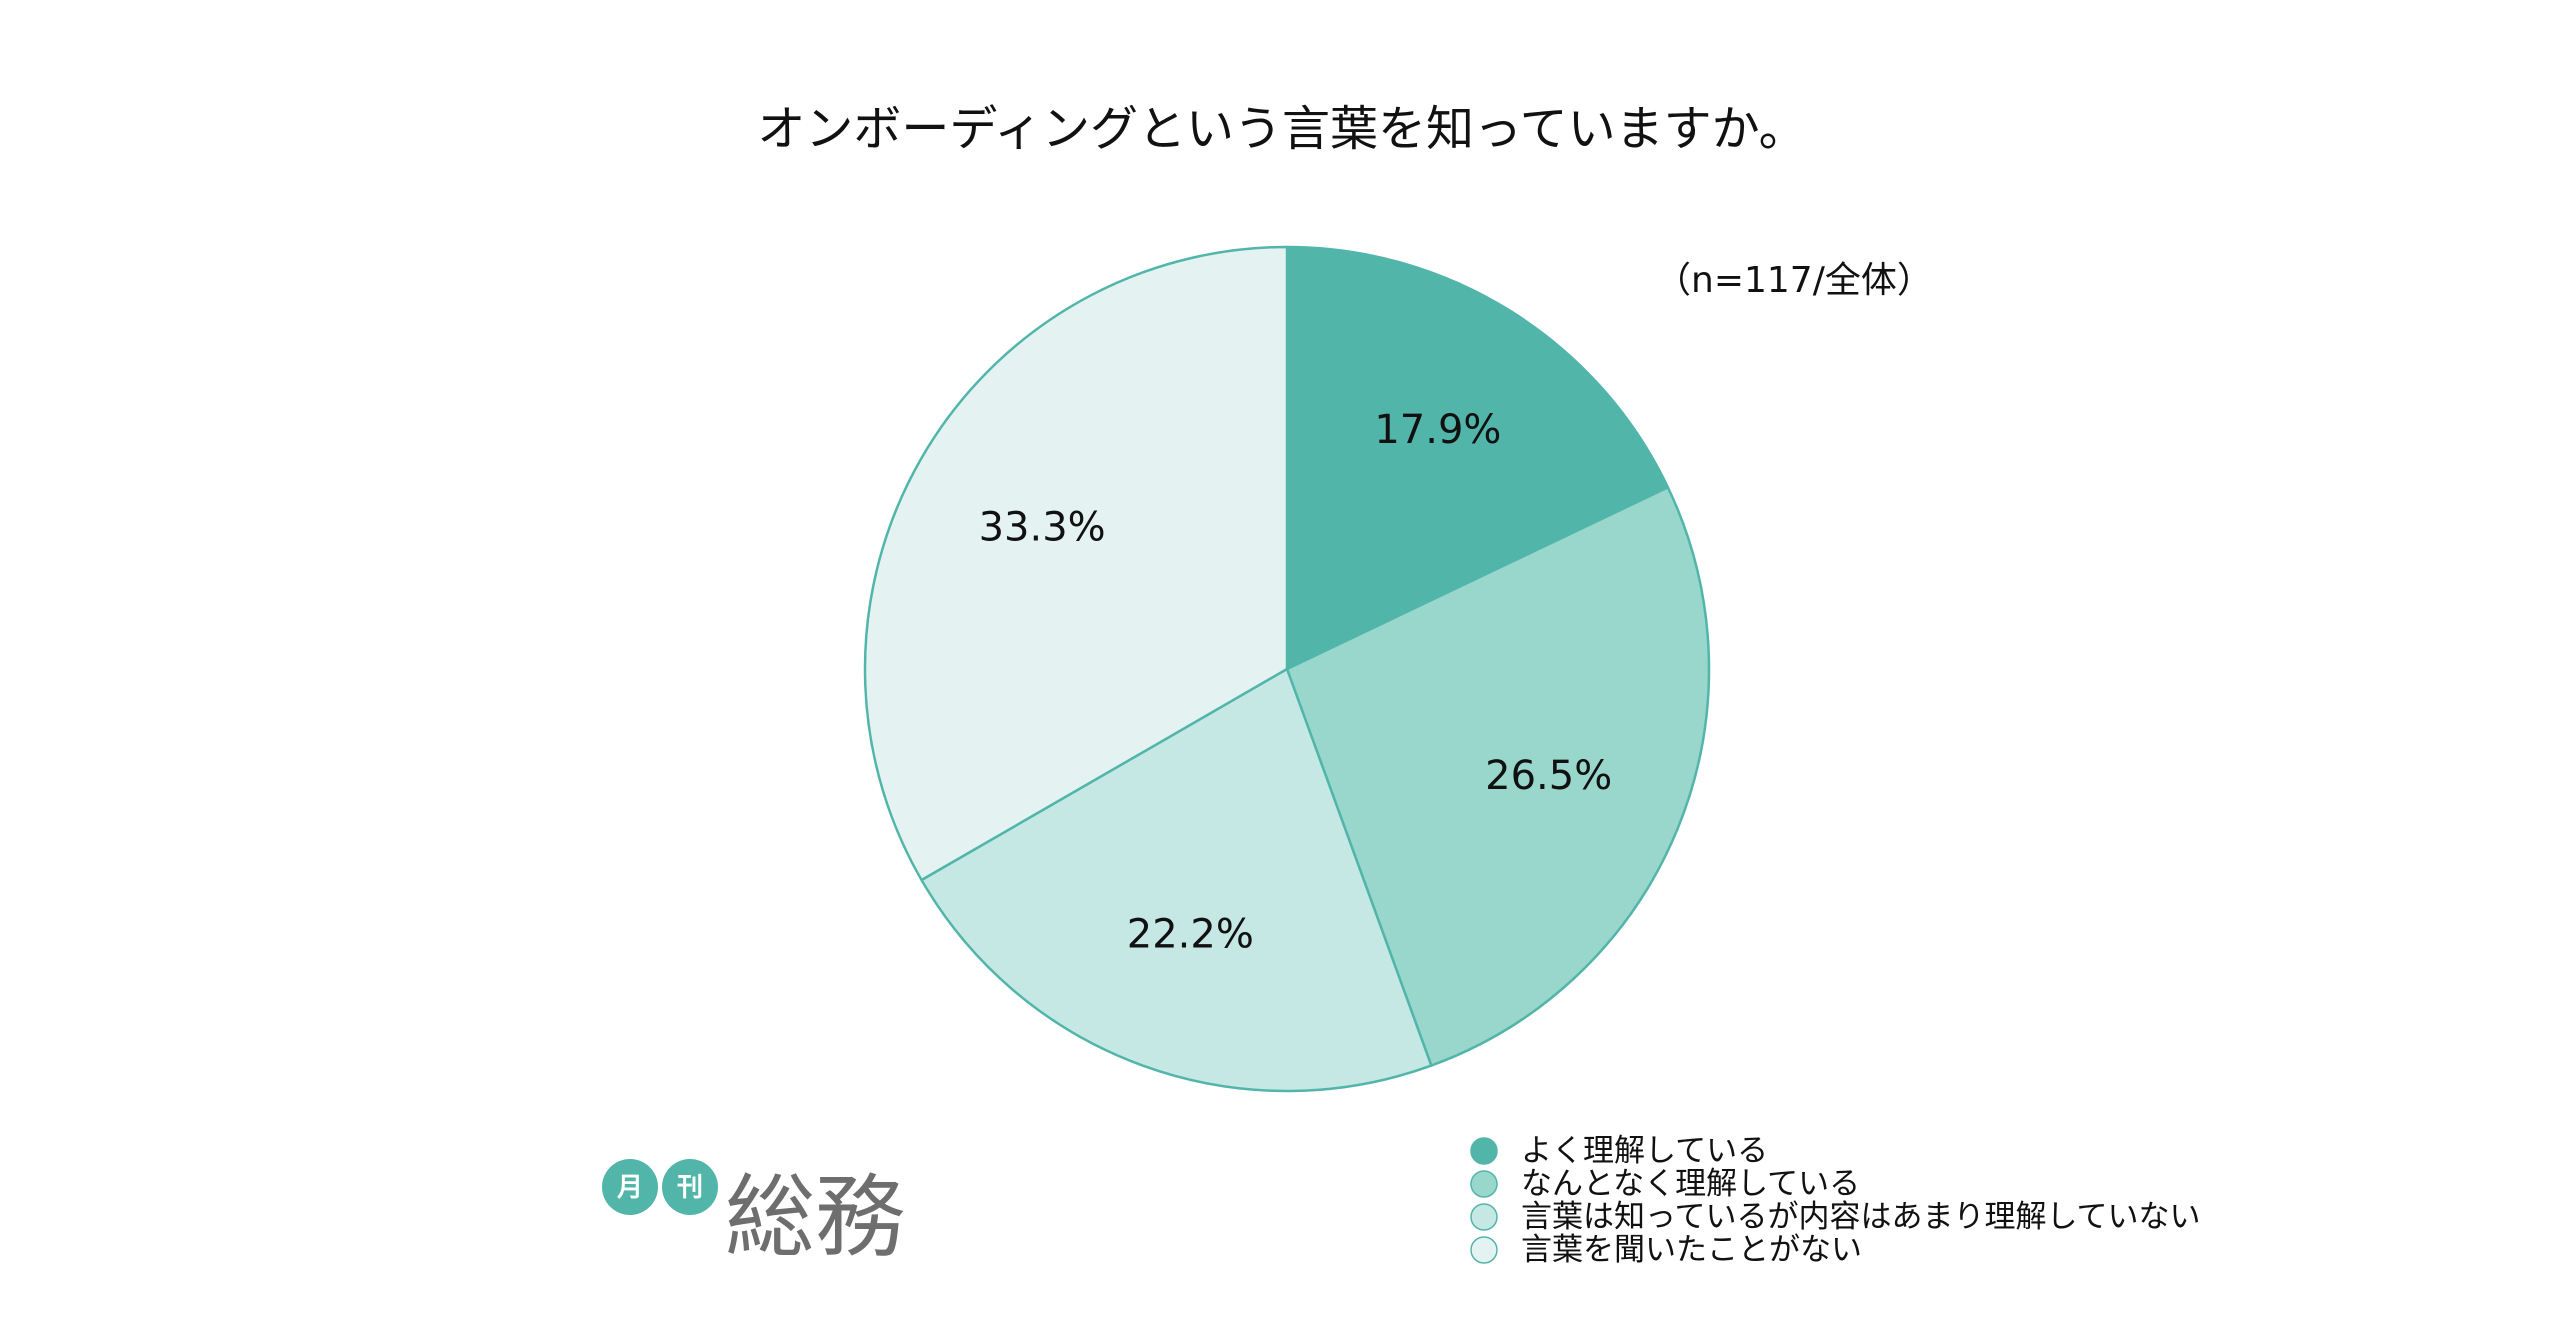 The height and width of the screenshot is (1344, 2564). Describe the element at coordinates (1794, 280) in the screenshot. I see `sample-size-note: （n=117/全体）` at that location.